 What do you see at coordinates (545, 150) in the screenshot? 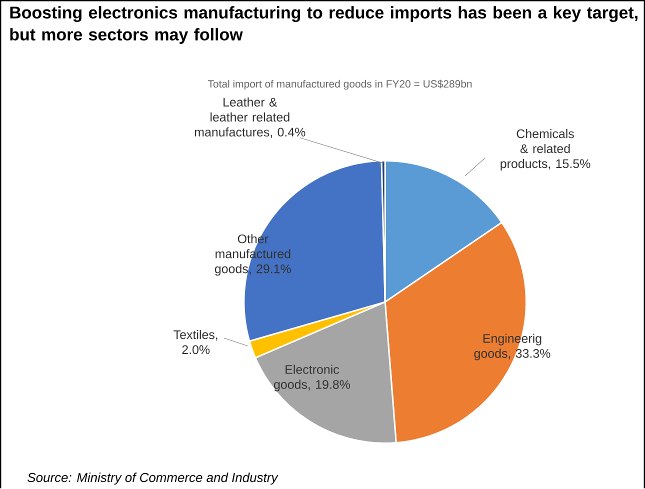
I see `slice-label: Chemicals & related products, 15.5%` at bounding box center [545, 150].